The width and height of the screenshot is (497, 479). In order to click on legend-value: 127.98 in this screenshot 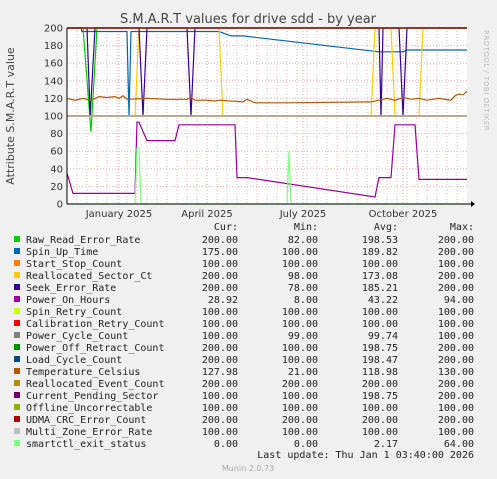, I will do `click(220, 372)`.